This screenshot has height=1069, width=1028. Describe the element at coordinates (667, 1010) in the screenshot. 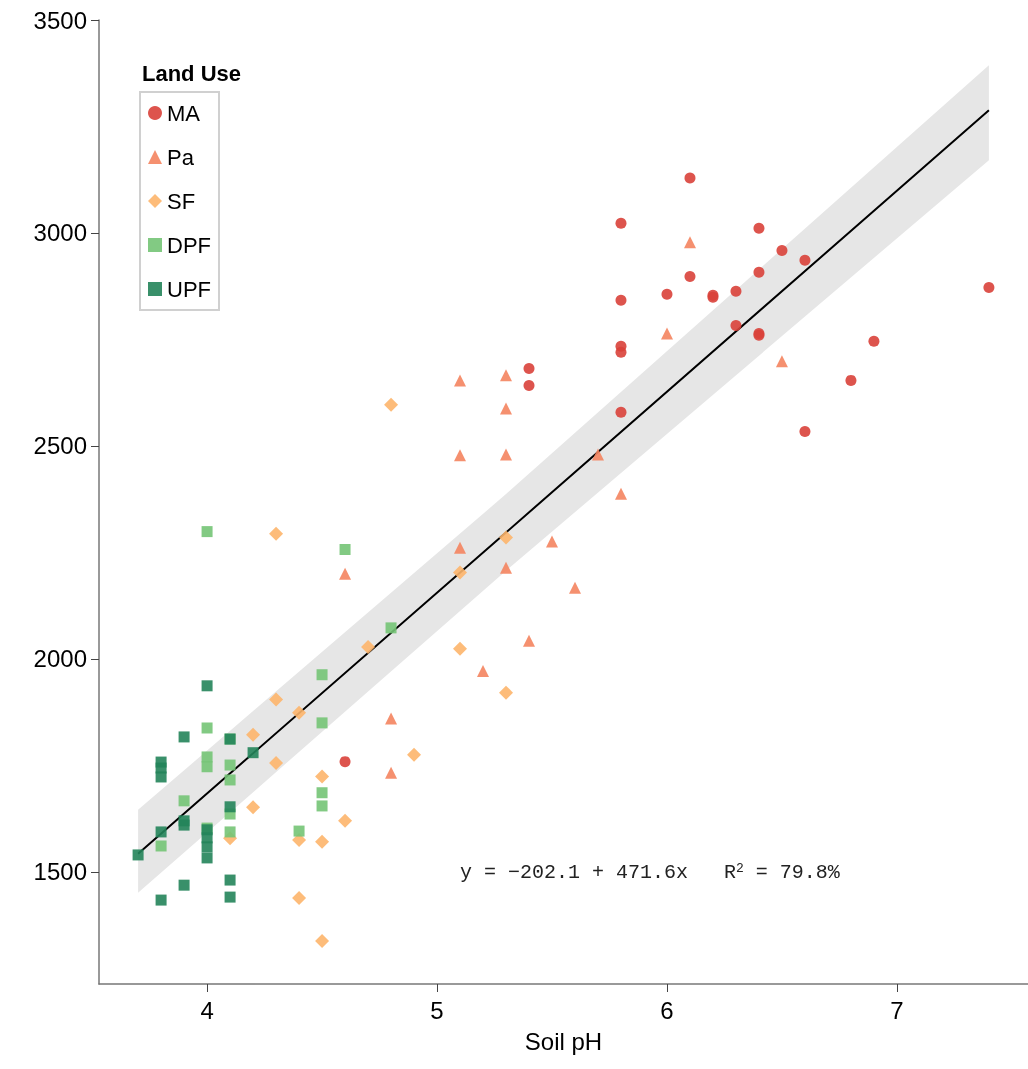

I see `x-tick-label: 6` at that location.